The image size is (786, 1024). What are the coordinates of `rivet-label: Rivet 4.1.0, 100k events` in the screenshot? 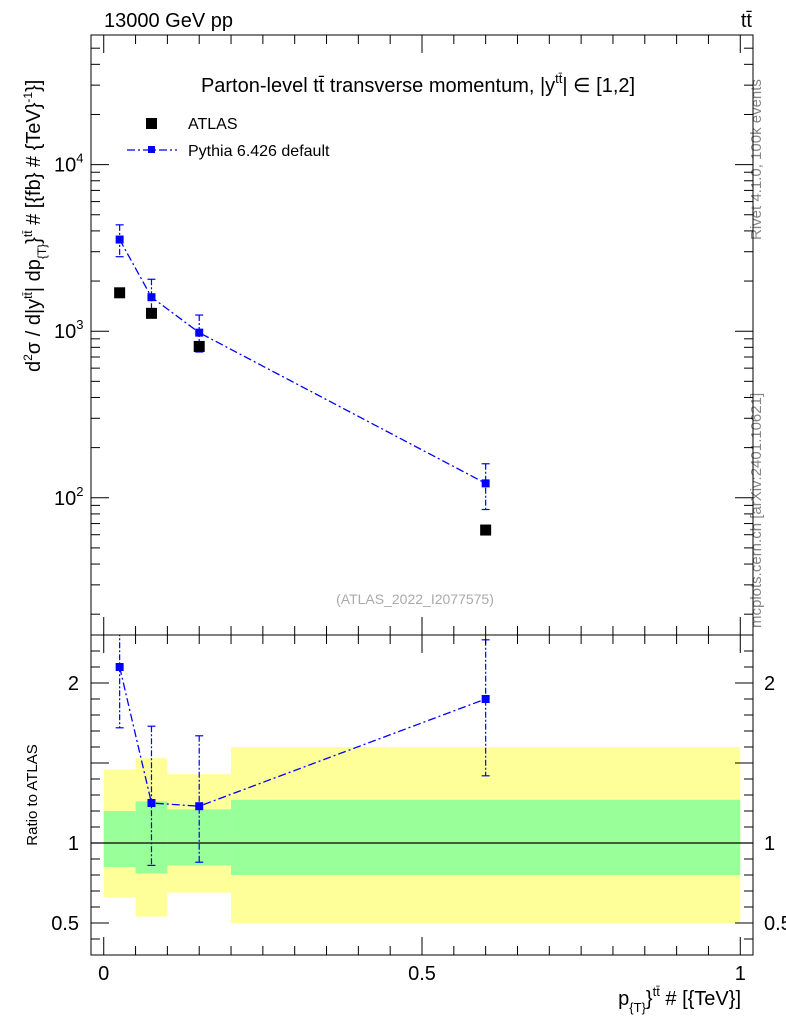 It's located at (756, 159).